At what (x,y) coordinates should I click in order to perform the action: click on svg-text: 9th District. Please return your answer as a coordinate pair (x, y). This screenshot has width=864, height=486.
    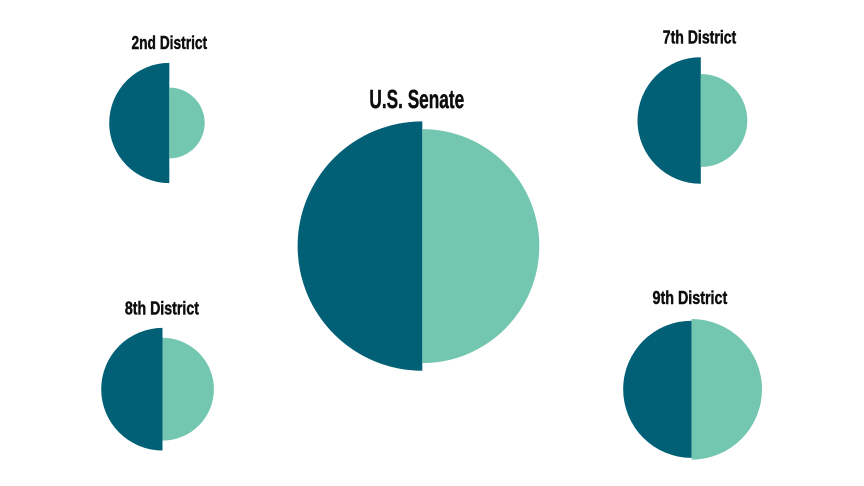
    Looking at the image, I should click on (690, 298).